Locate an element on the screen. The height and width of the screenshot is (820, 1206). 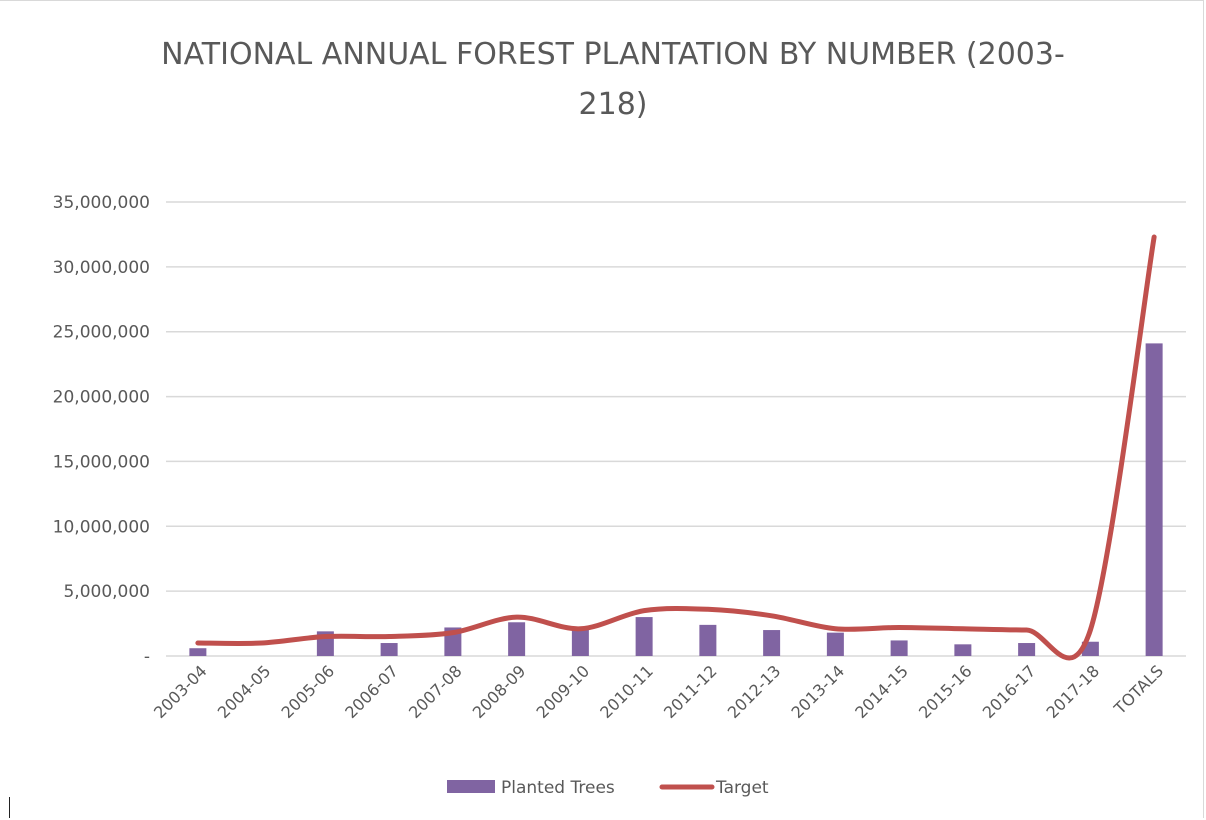
x-tick-label: 2011-12 is located at coordinates (690, 691).